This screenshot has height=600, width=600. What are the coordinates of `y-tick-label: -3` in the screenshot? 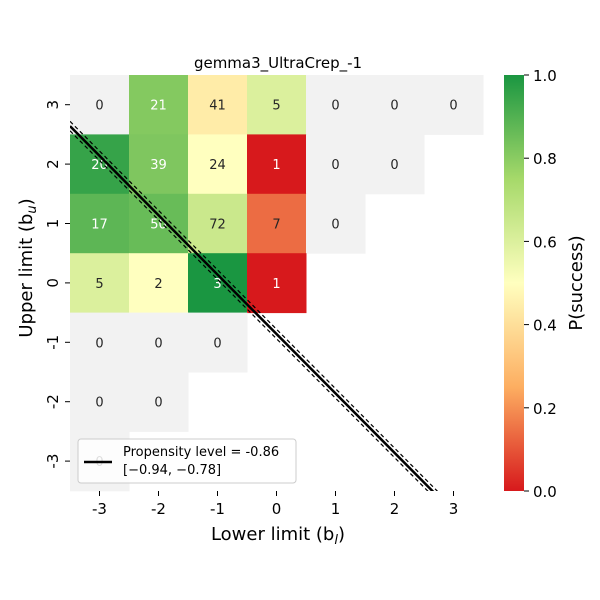 It's located at (53, 461).